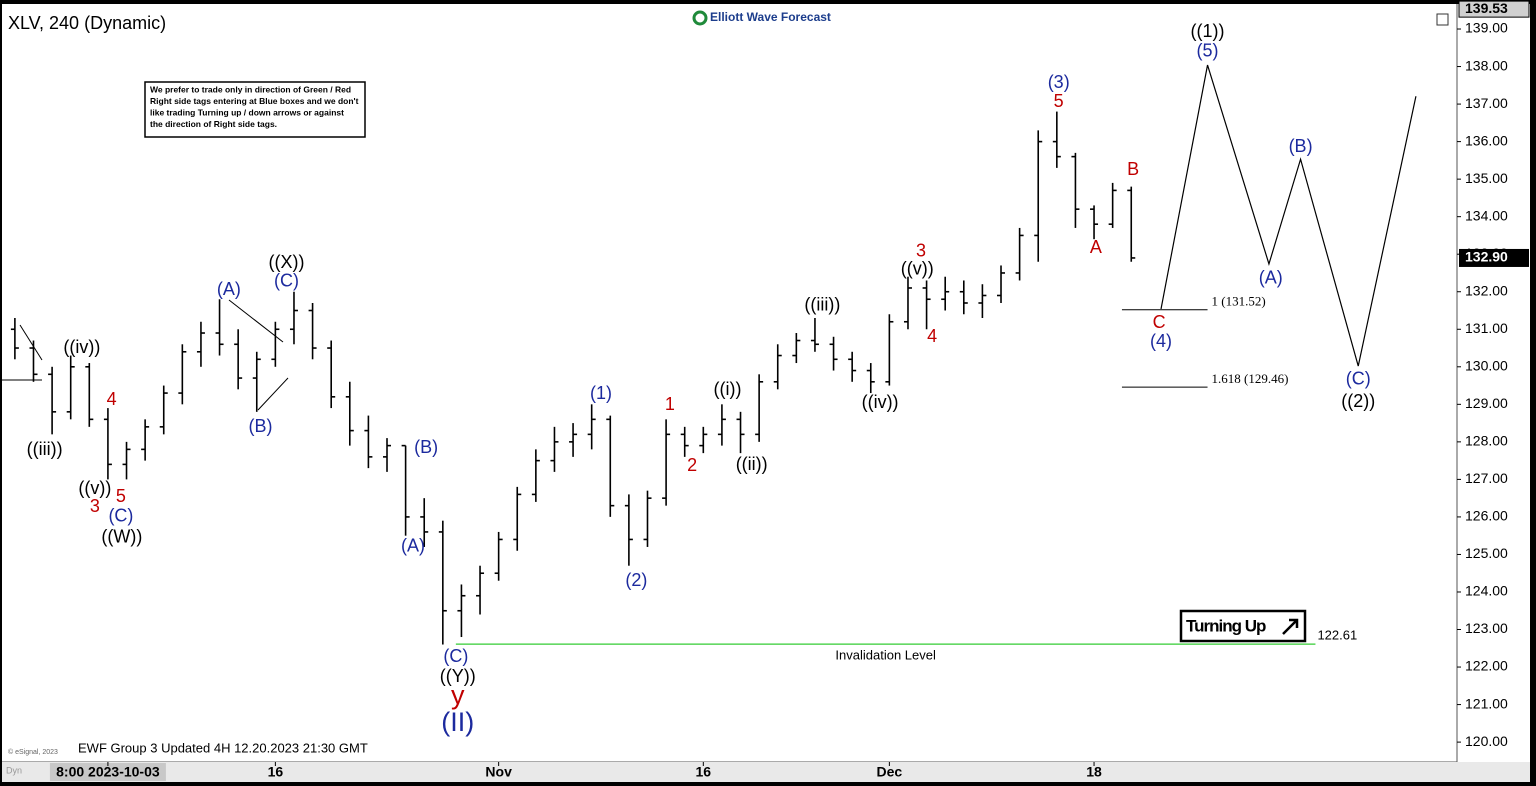  Describe the element at coordinates (33, 752) in the screenshot. I see `copyright: © eSignal, 2023` at that location.